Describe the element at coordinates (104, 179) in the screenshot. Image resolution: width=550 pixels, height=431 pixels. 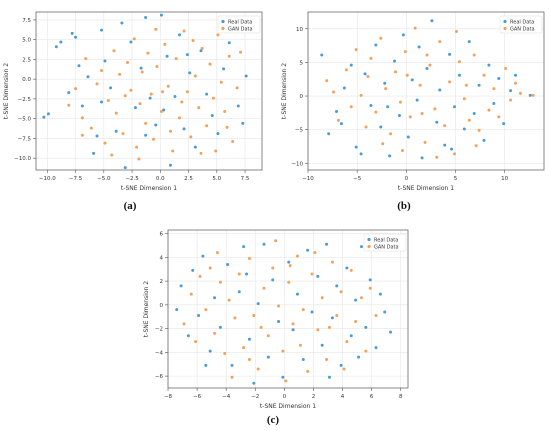
I see `x-tick-label: −5.0` at that location.